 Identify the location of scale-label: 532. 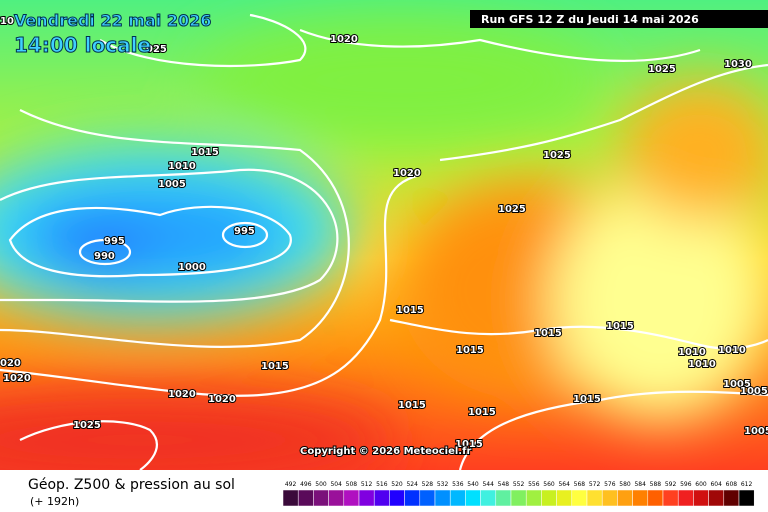
(443, 484).